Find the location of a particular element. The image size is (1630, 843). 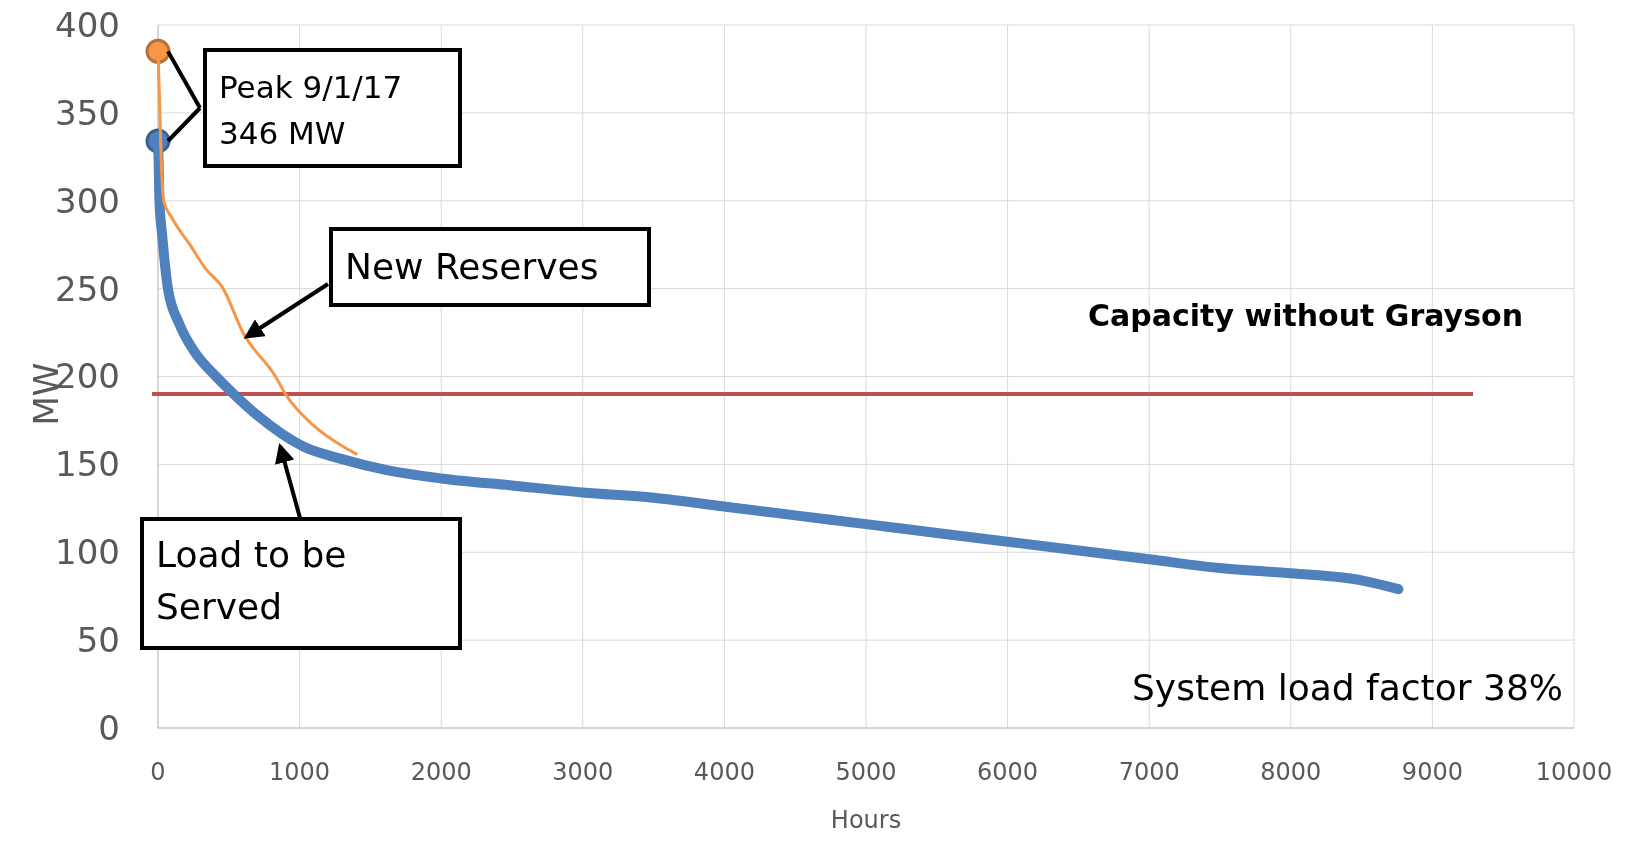

x-tick-label: 0 is located at coordinates (158, 772).